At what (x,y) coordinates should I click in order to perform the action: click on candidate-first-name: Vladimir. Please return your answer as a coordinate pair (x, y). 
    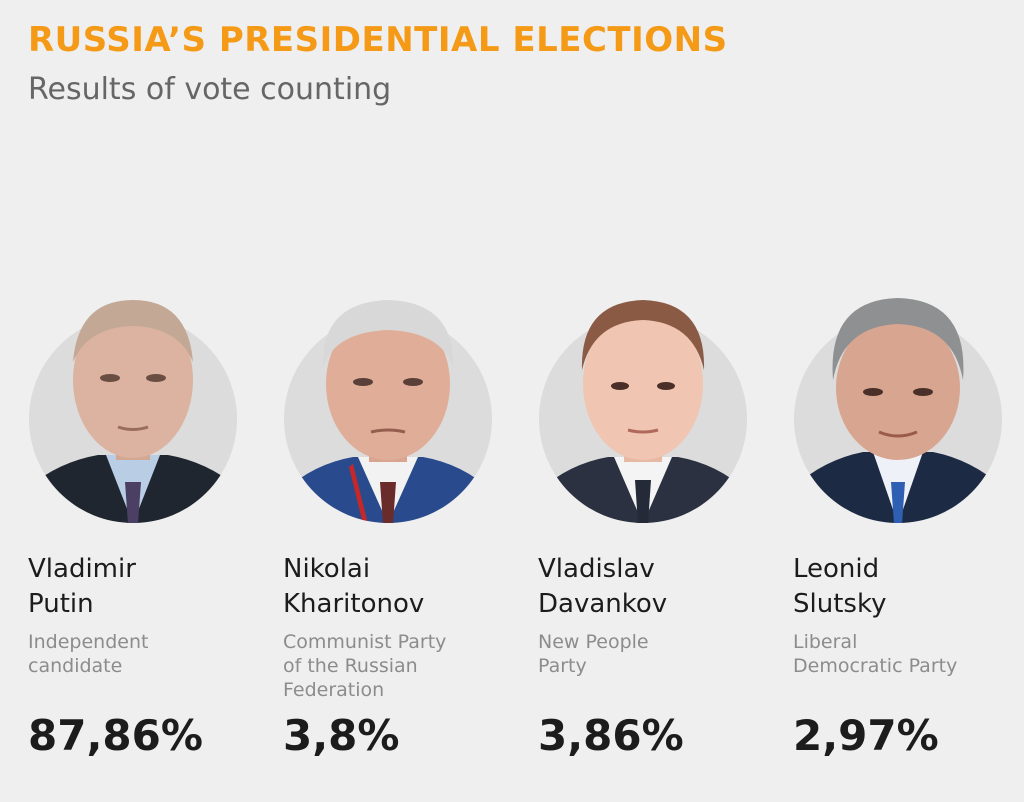
    Looking at the image, I should click on (82, 569).